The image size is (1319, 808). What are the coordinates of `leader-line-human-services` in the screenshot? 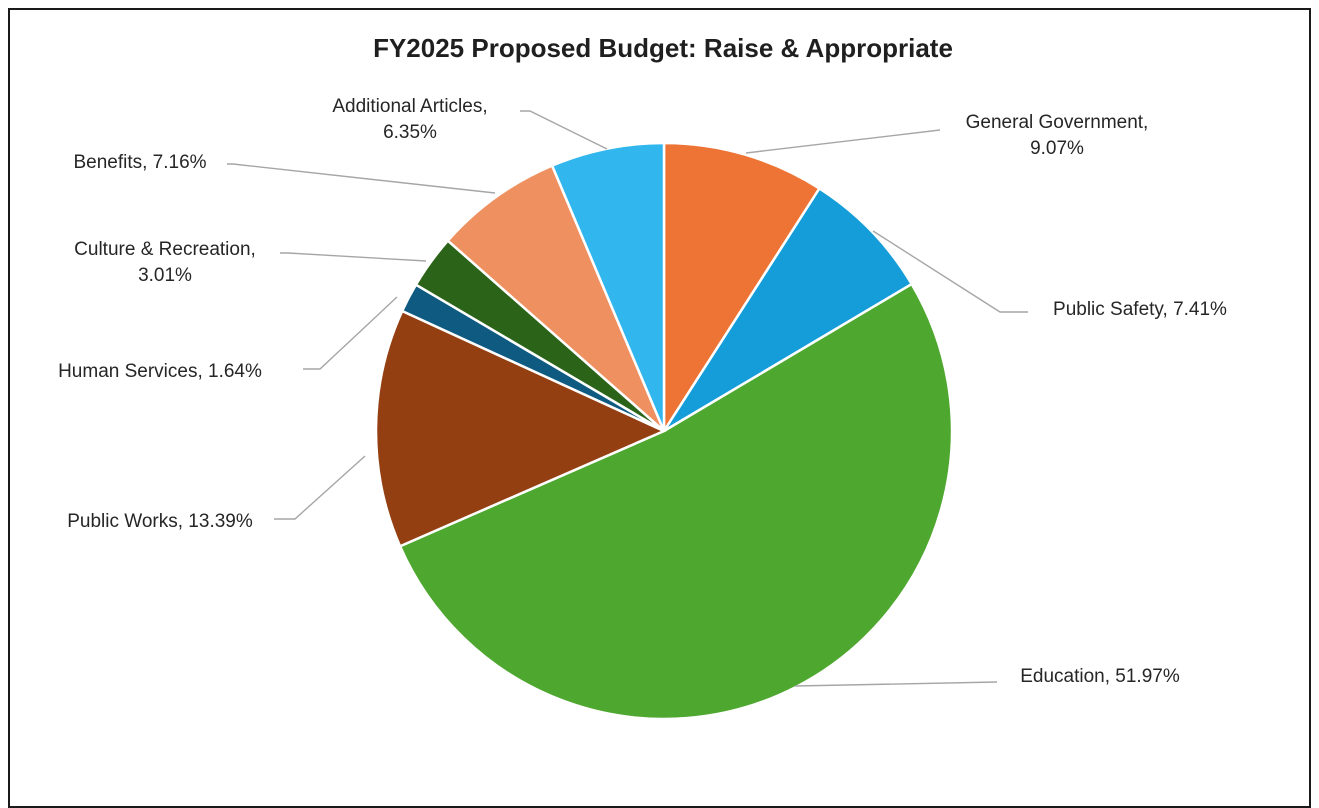 It's located at (350, 333).